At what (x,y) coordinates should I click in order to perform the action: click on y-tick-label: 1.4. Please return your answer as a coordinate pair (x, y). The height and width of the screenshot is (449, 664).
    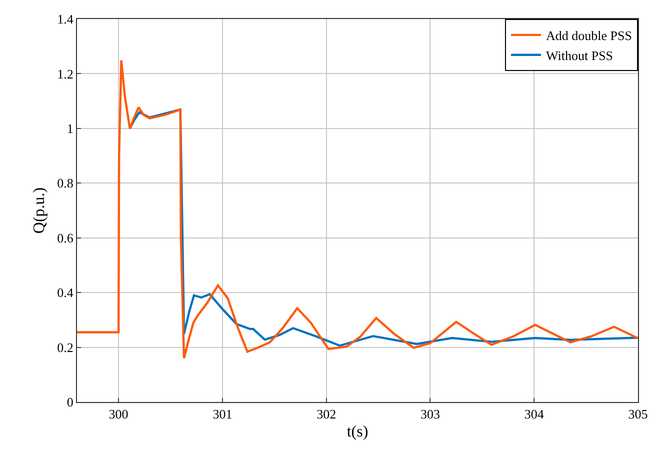
    Looking at the image, I should click on (65, 19).